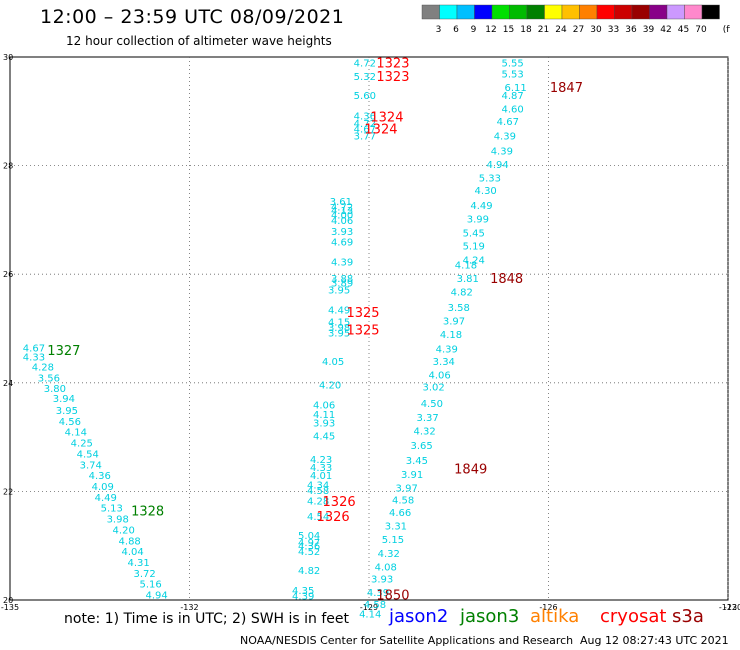 The height and width of the screenshot is (650, 740). What do you see at coordinates (156, 596) in the screenshot?
I see `swh-point-label: 4.94` at bounding box center [156, 596].